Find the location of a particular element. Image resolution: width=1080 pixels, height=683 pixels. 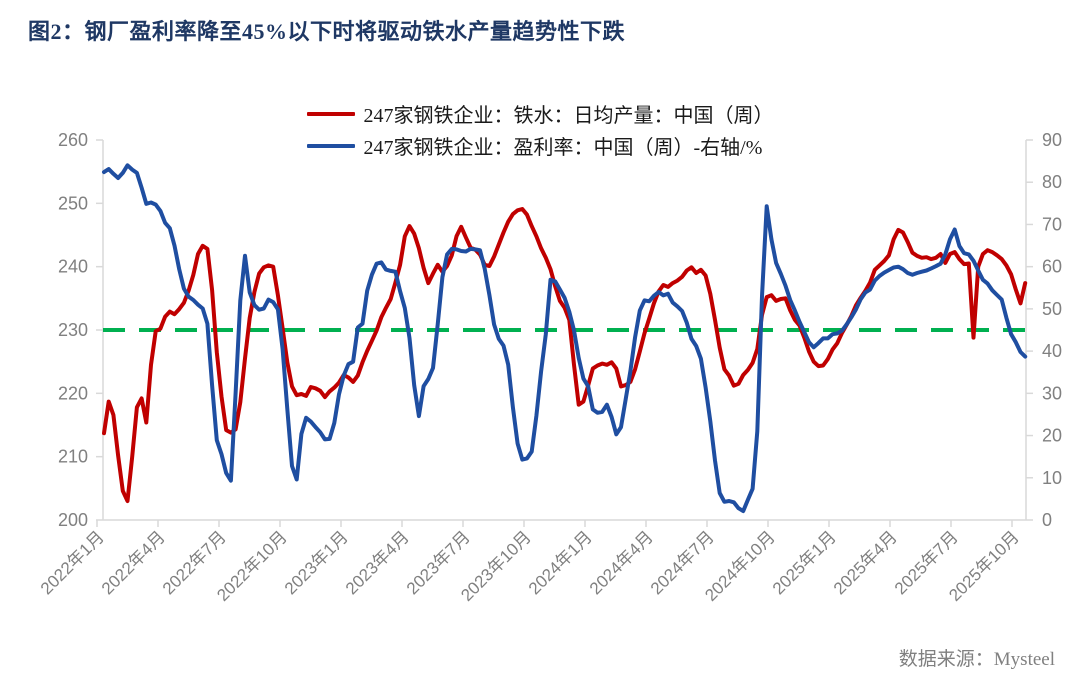

data-source-note: 数据来源：Mysteel is located at coordinates (976, 659).